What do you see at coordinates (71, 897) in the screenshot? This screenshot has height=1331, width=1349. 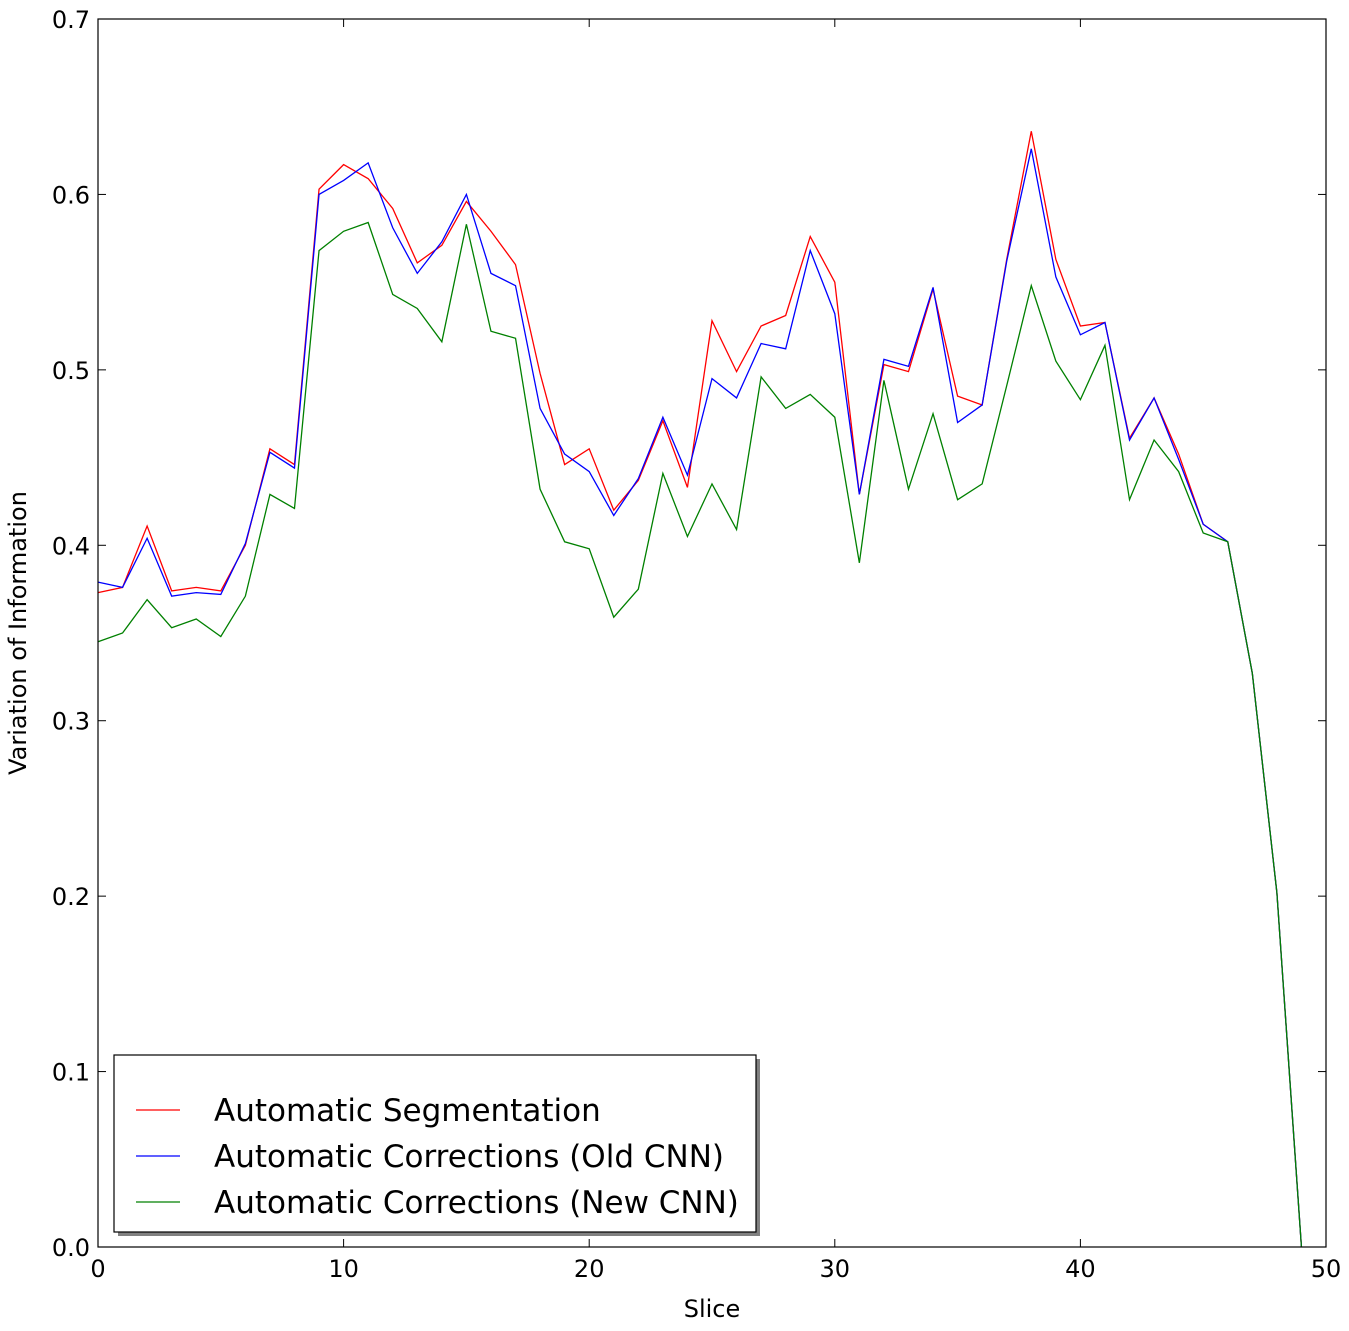 I see `y-tick-label: 0.2` at bounding box center [71, 897].